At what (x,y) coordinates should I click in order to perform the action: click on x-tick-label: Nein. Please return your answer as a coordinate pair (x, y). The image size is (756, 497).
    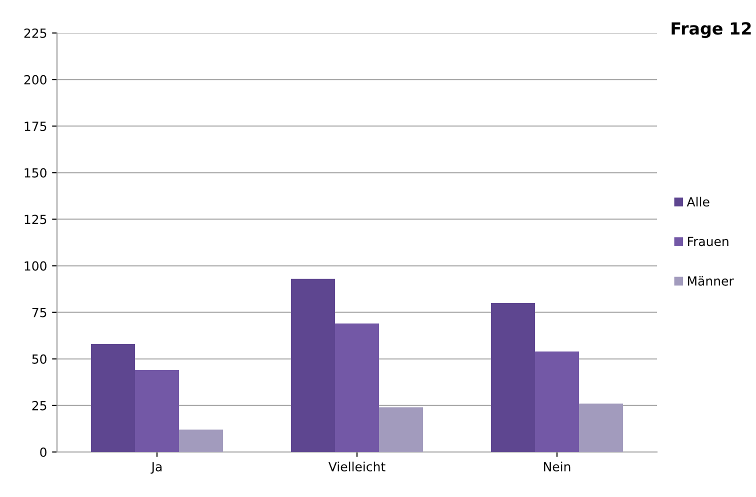
    Looking at the image, I should click on (557, 467).